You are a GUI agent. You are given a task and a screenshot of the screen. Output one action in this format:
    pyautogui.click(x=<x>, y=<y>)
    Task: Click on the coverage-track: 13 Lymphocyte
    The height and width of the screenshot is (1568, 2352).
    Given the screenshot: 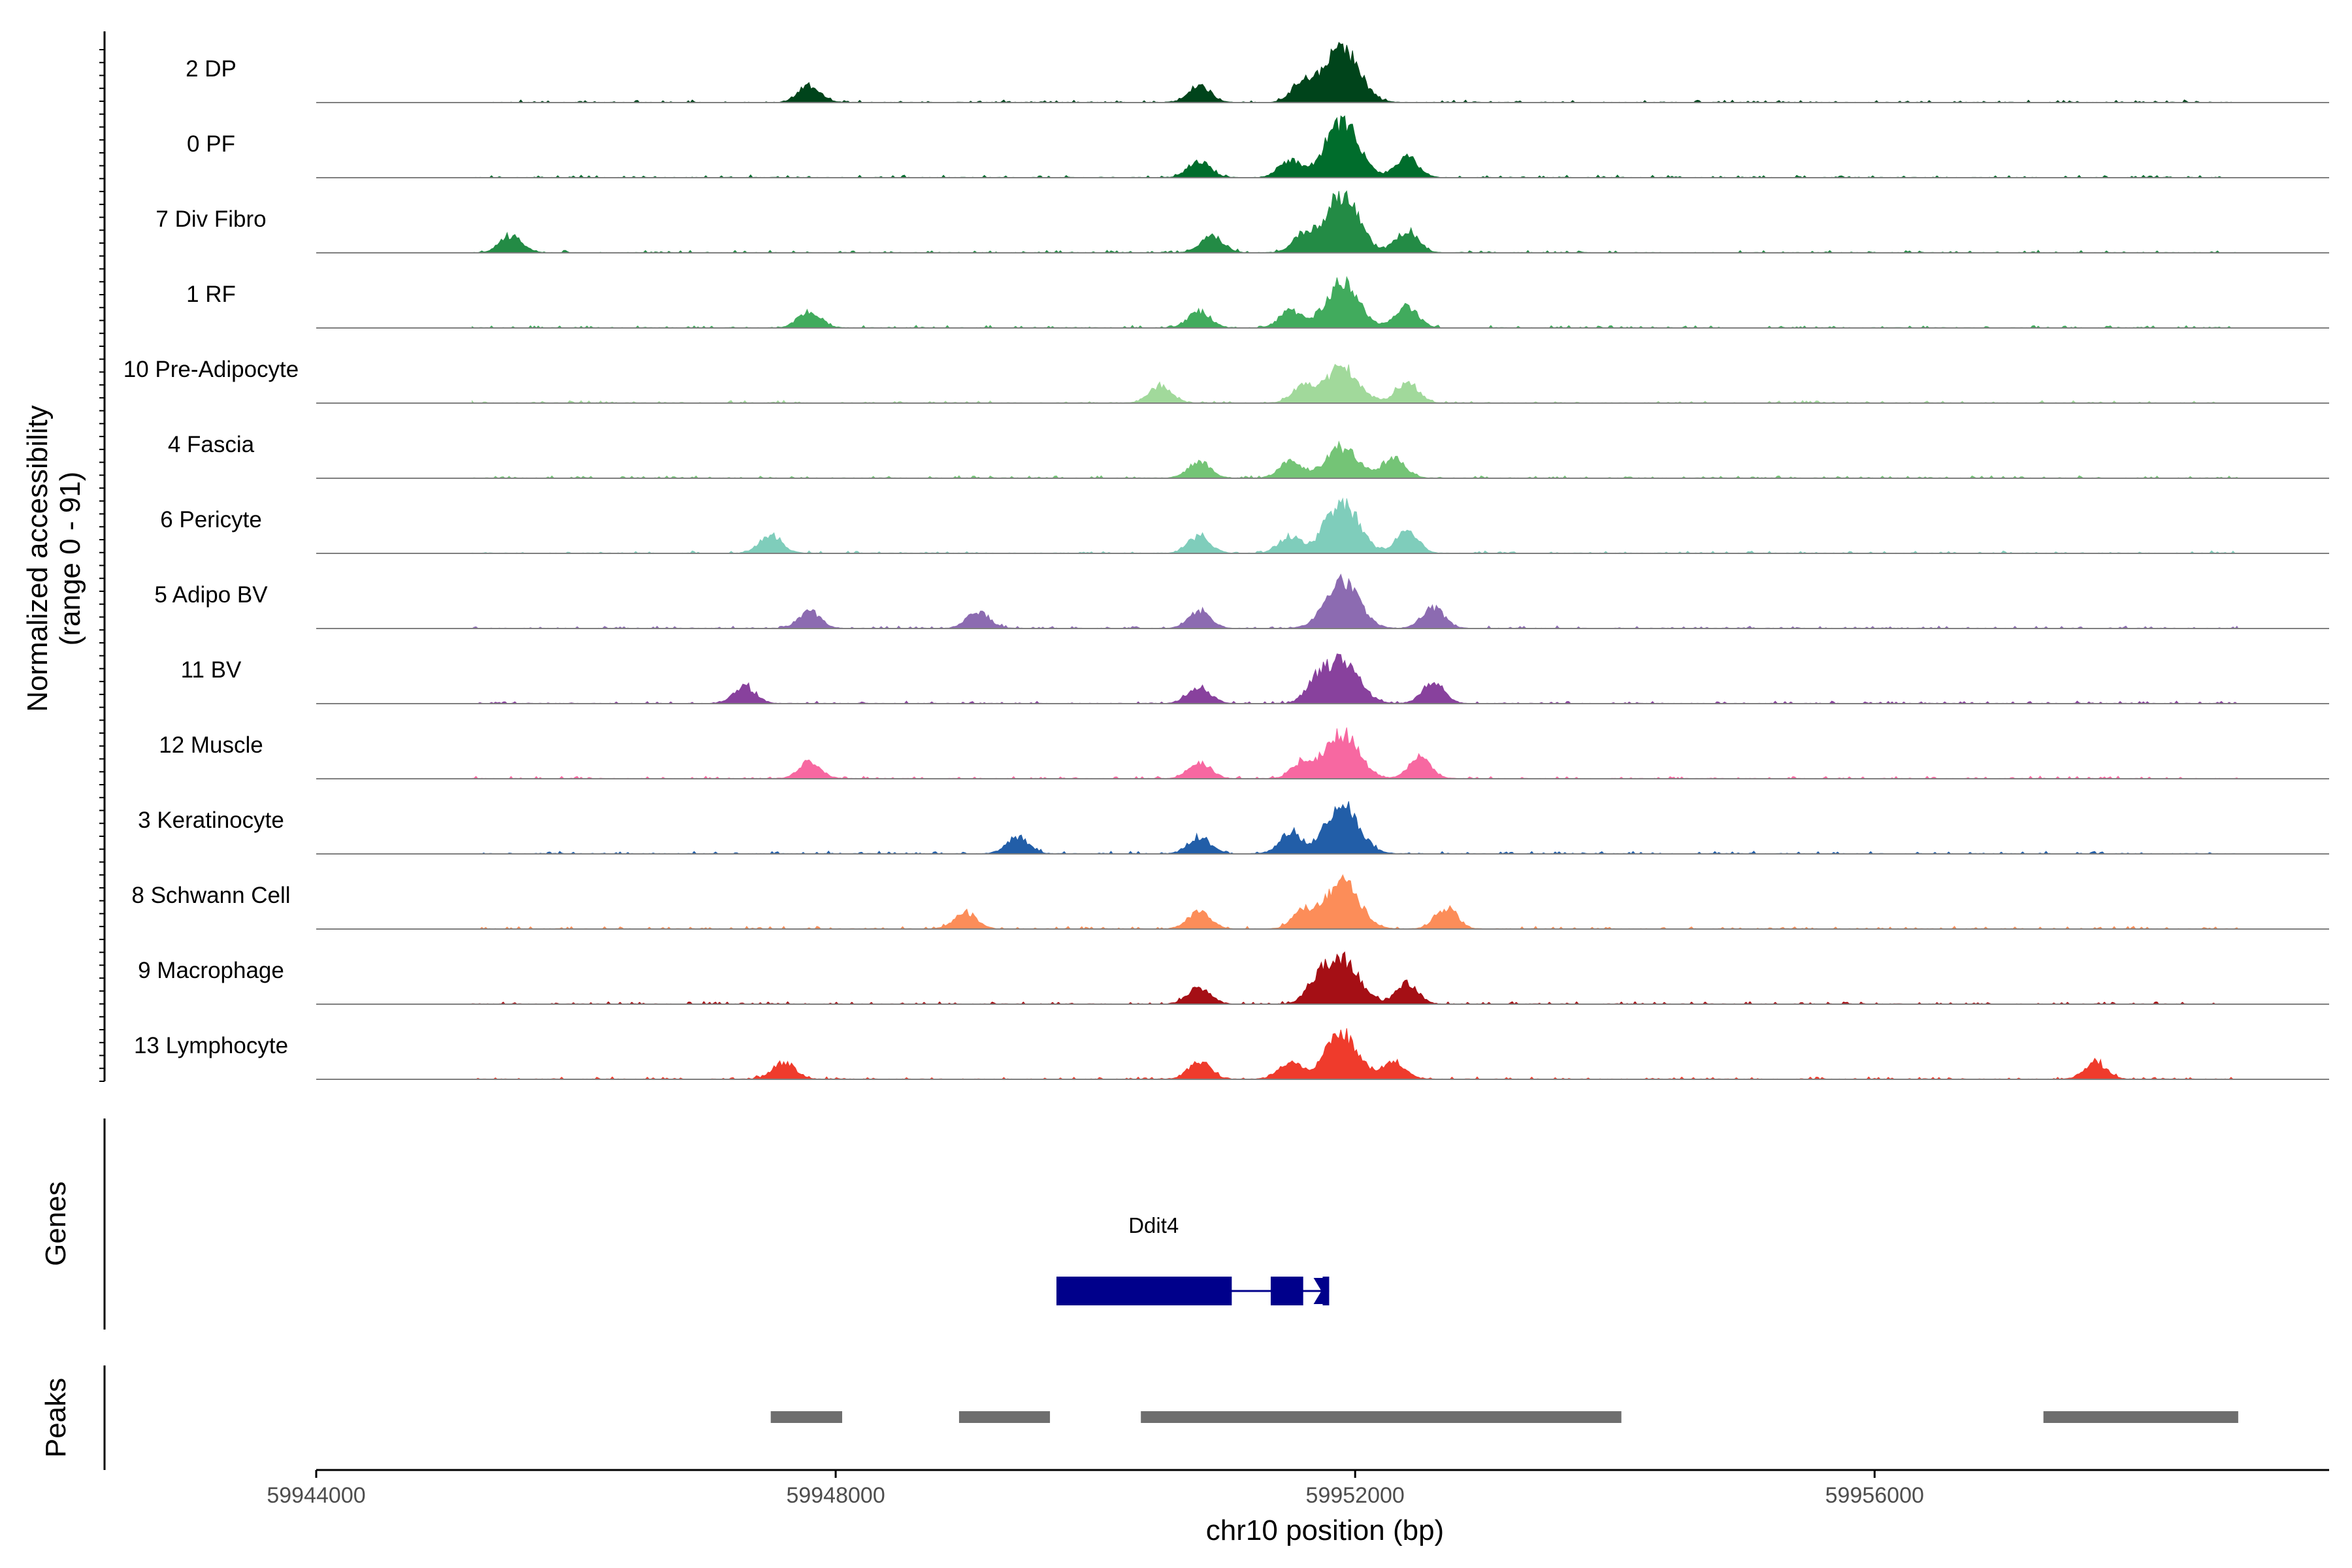 What is the action you would take?
    pyautogui.click(x=1231, y=1054)
    